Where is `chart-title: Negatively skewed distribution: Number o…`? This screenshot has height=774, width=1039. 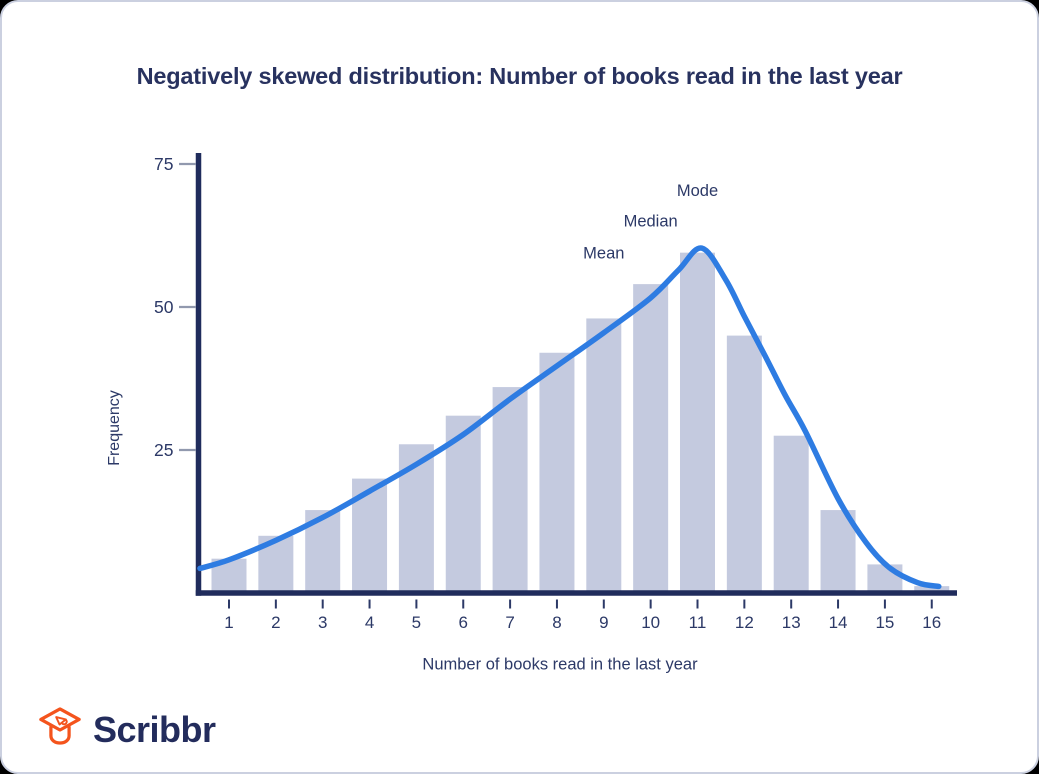
chart-title: Negatively skewed distribution: Number o… is located at coordinates (519, 76).